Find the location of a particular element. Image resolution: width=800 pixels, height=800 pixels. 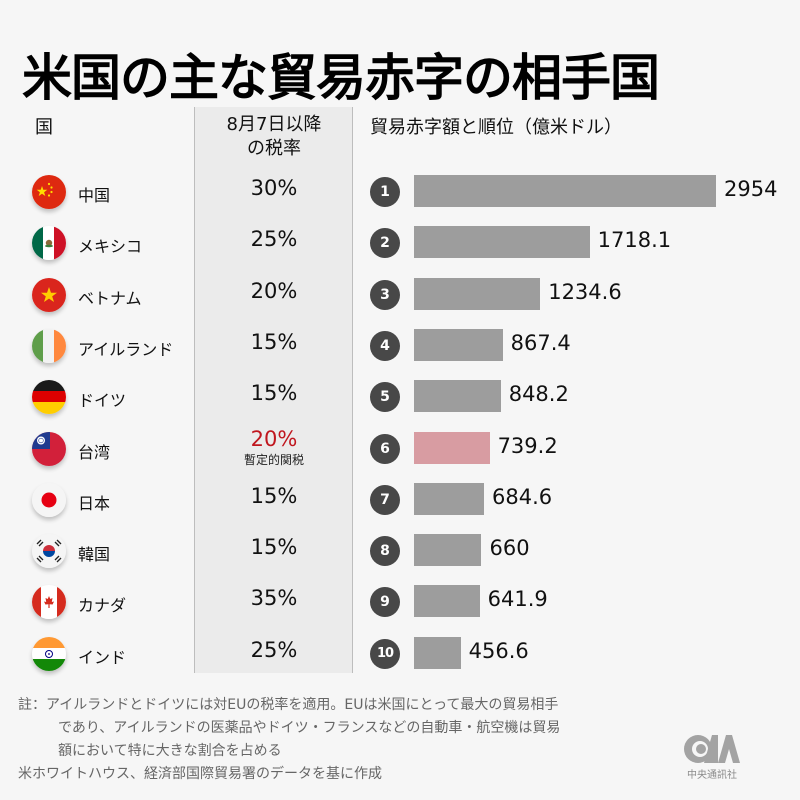

country-row: 日本 15% 7 684.6 is located at coordinates (400, 501).